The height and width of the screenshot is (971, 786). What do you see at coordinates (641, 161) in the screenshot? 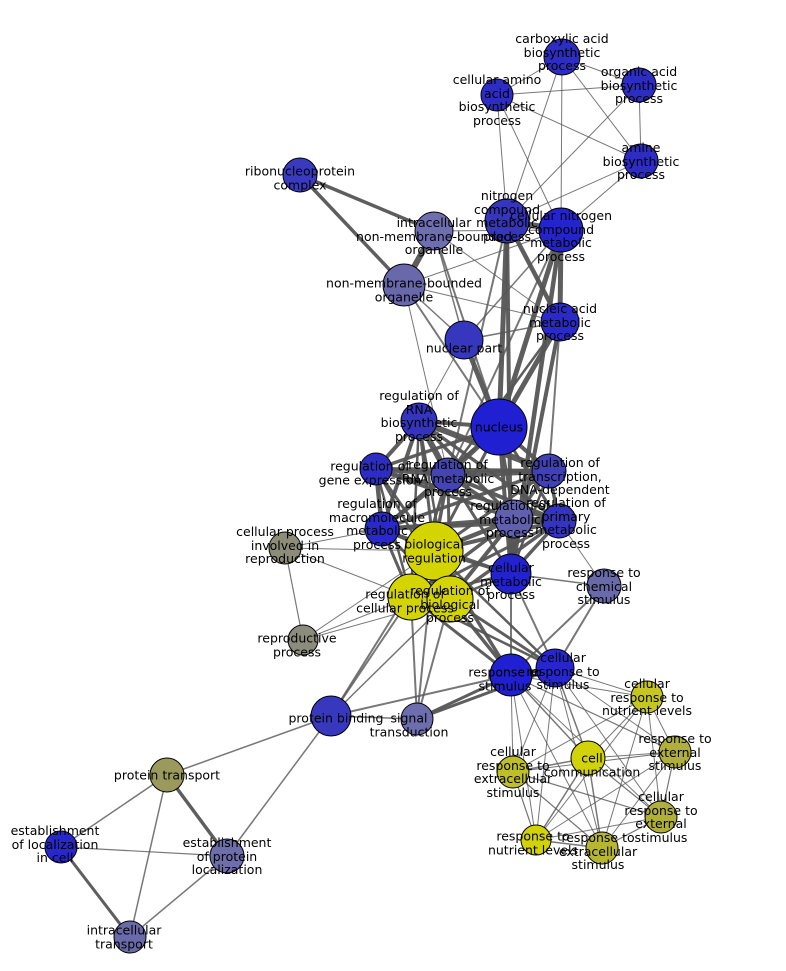
I see `graph-node-amine-biosynthetic-process` at bounding box center [641, 161].